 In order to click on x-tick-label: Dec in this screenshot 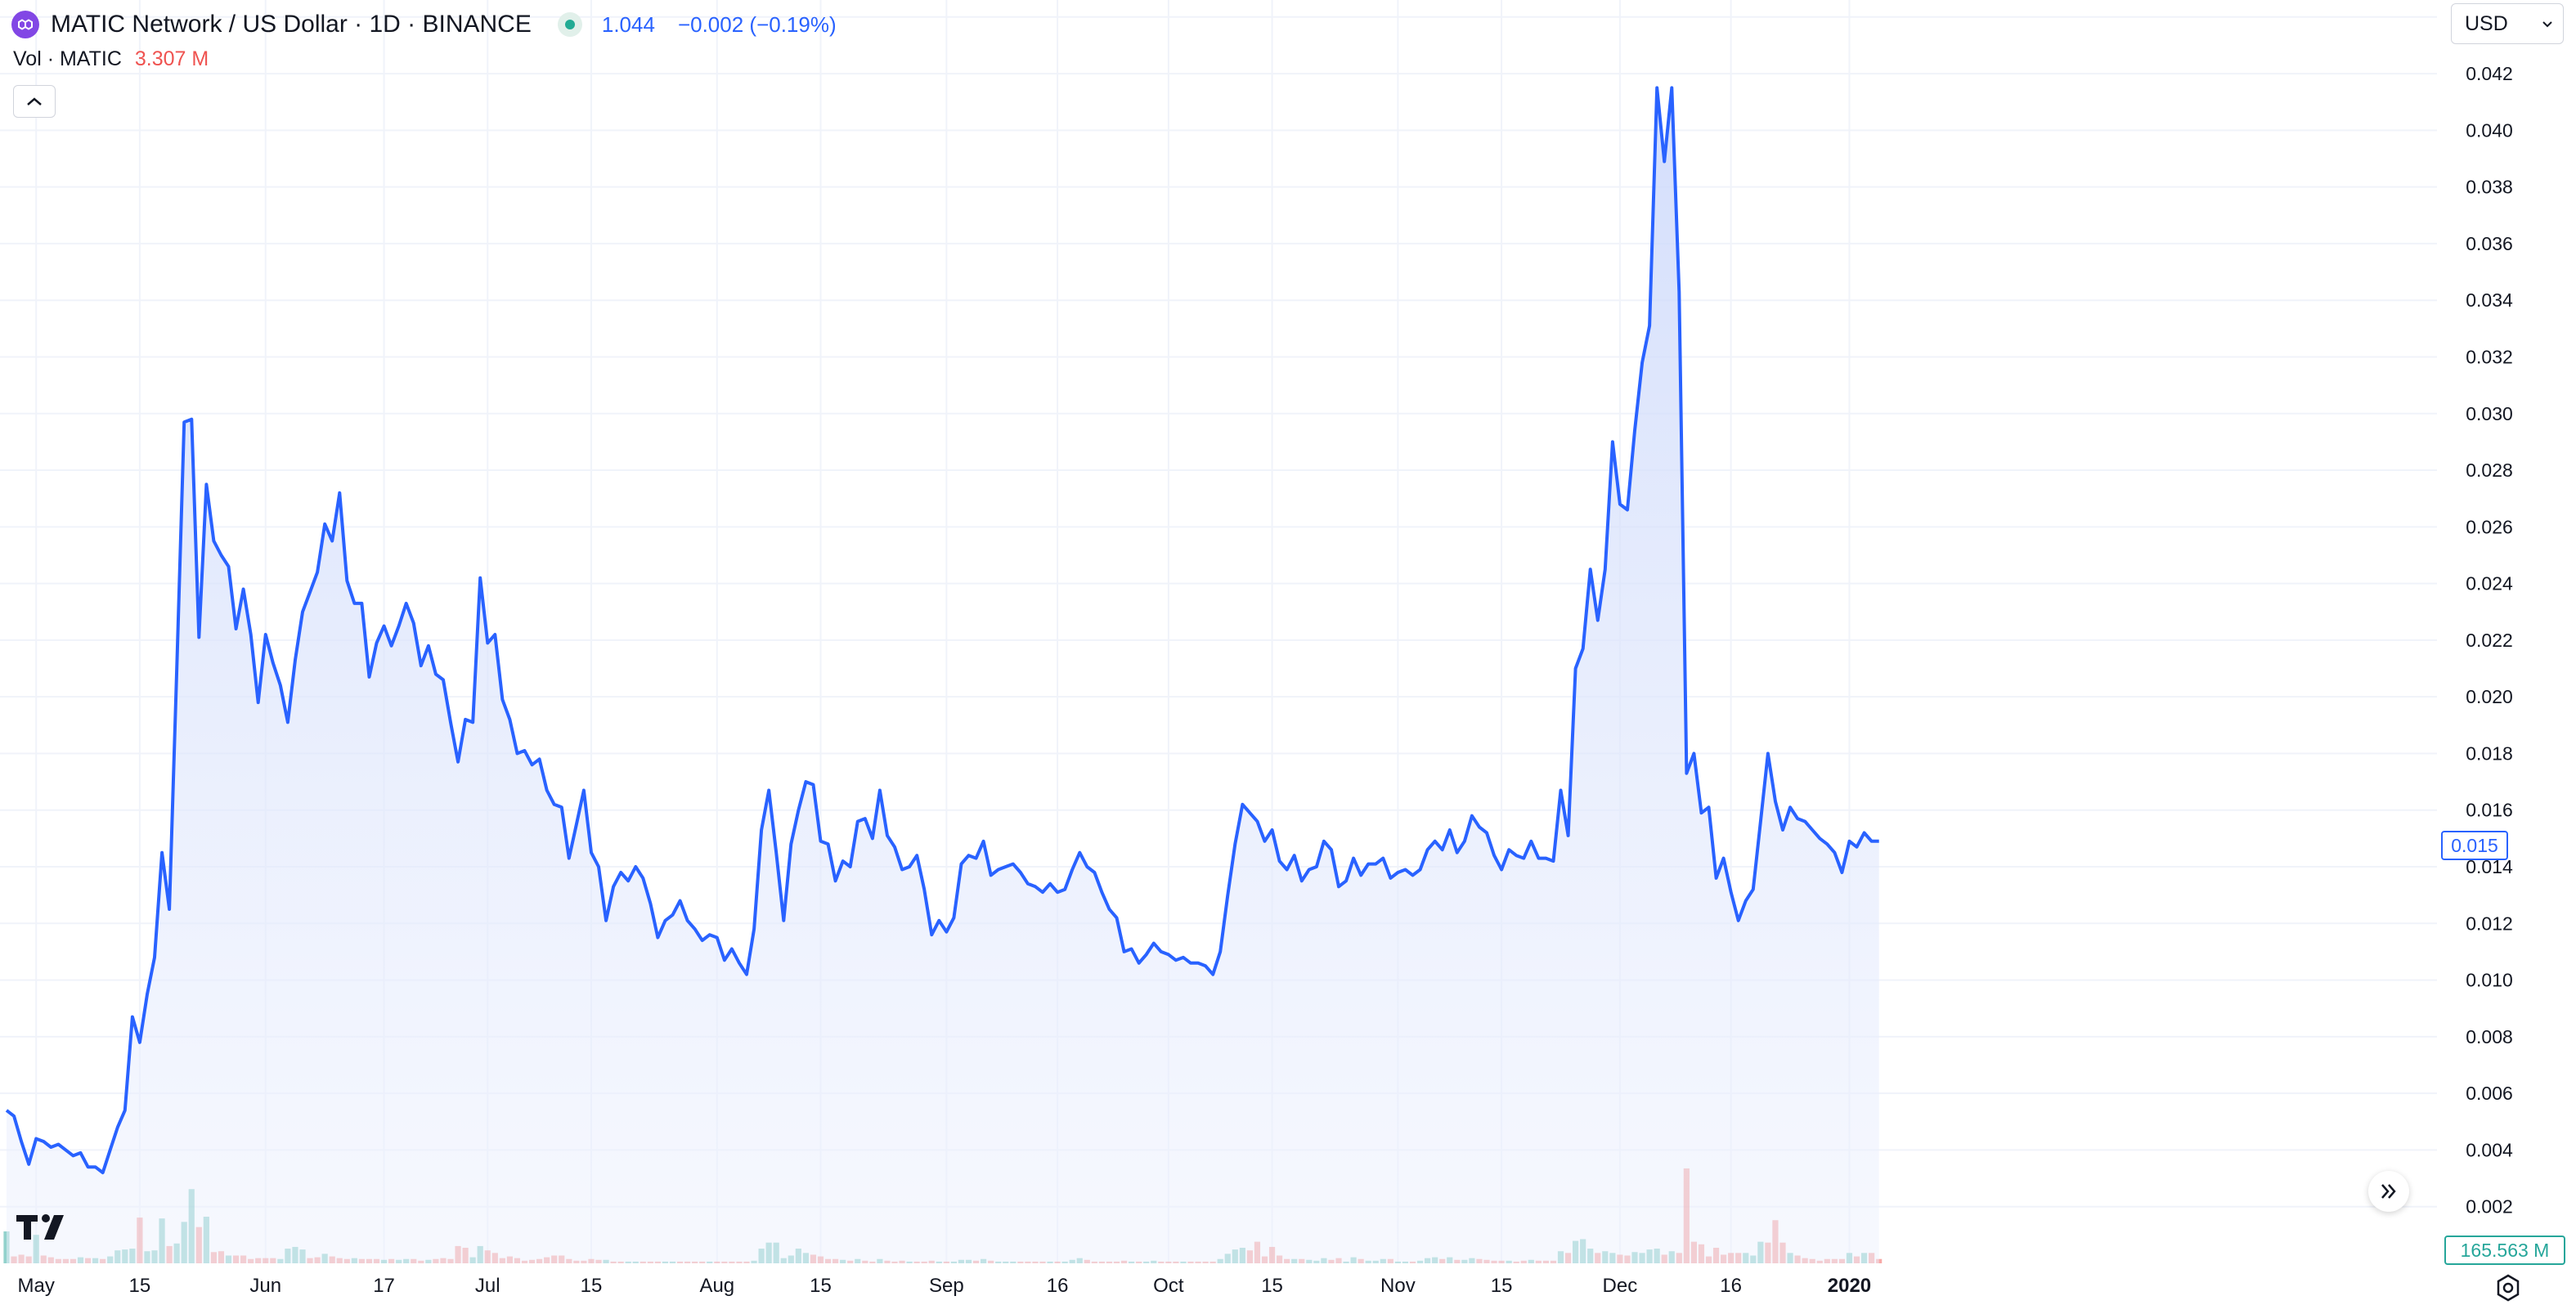, I will do `click(1620, 1286)`.